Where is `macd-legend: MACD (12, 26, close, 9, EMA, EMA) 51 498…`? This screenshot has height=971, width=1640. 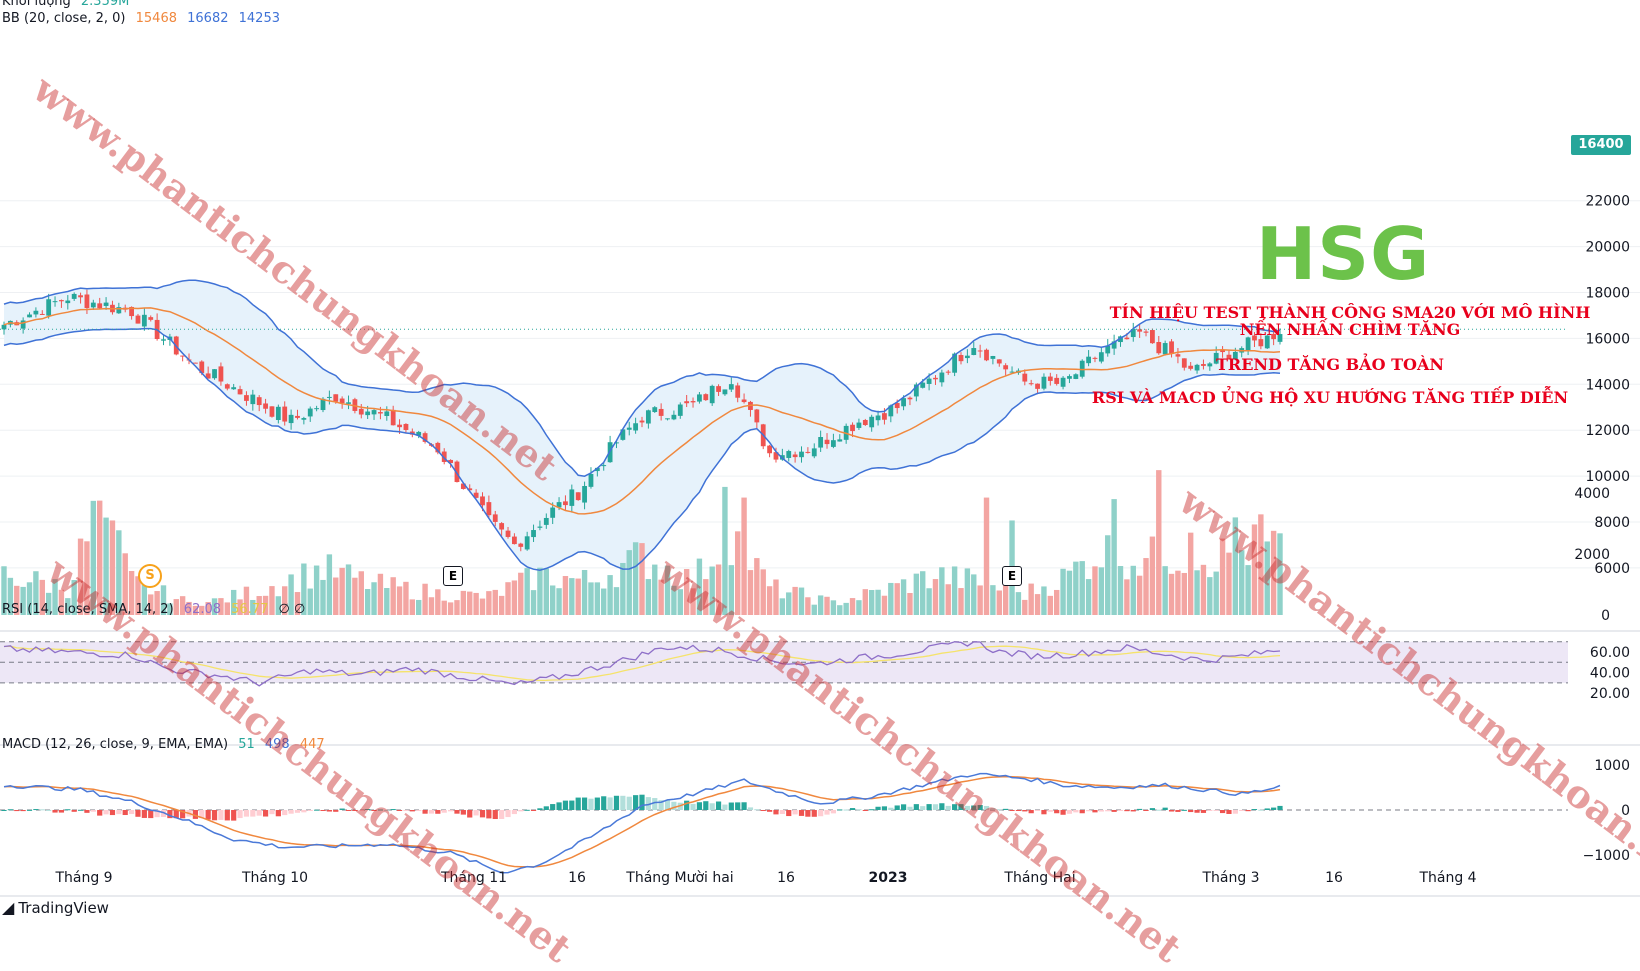
macd-legend: MACD (12, 26, close, 9, EMA, EMA) 51 498… is located at coordinates (166, 744).